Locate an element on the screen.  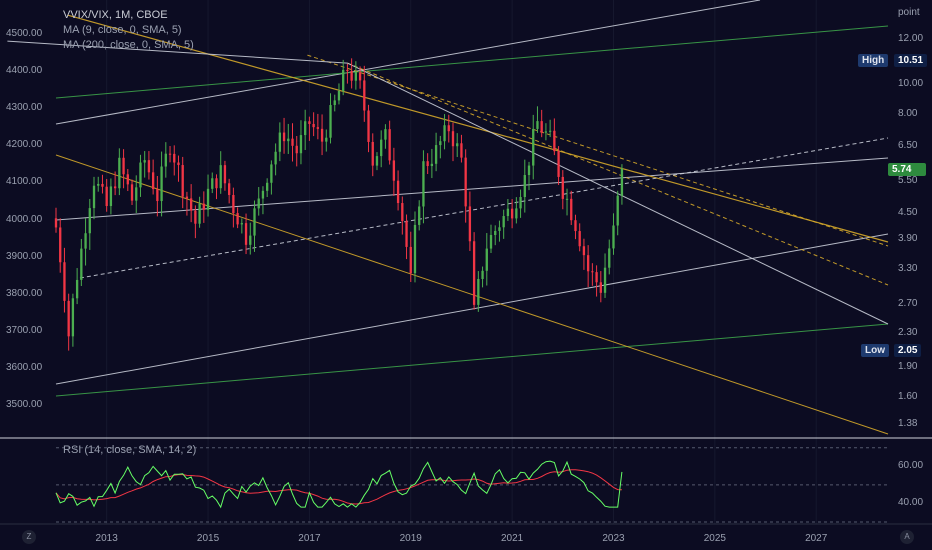
left-tick-label: 3500.00 is located at coordinates (24, 404).